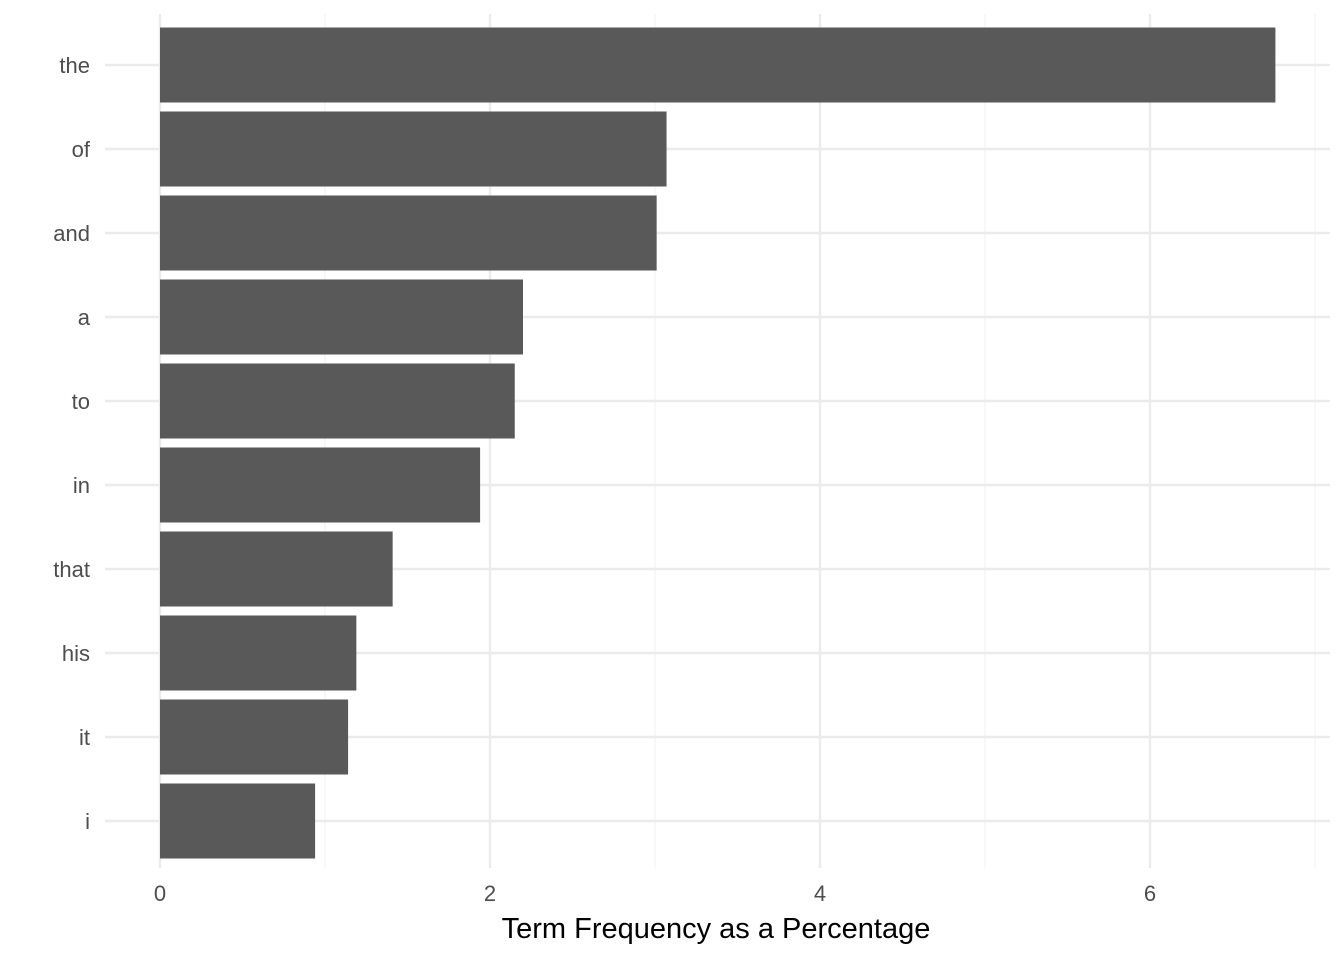  Describe the element at coordinates (71, 233) in the screenshot. I see `y-tick-label: and` at that location.